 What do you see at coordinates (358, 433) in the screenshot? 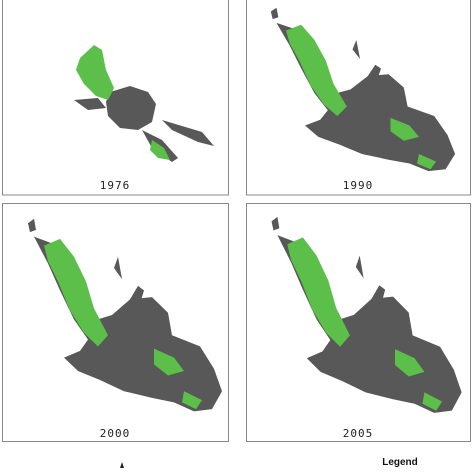
I see `panel-label: 2005` at bounding box center [358, 433].